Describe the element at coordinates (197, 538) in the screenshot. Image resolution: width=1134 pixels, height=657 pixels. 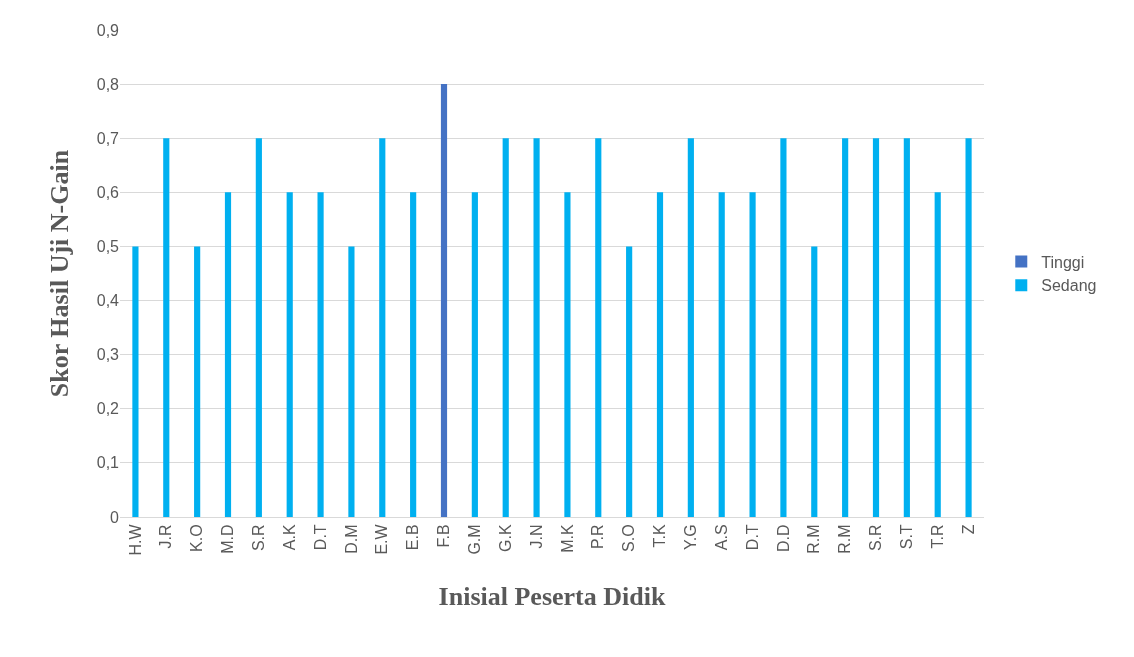
I see `x-tick-label: K.O` at that location.